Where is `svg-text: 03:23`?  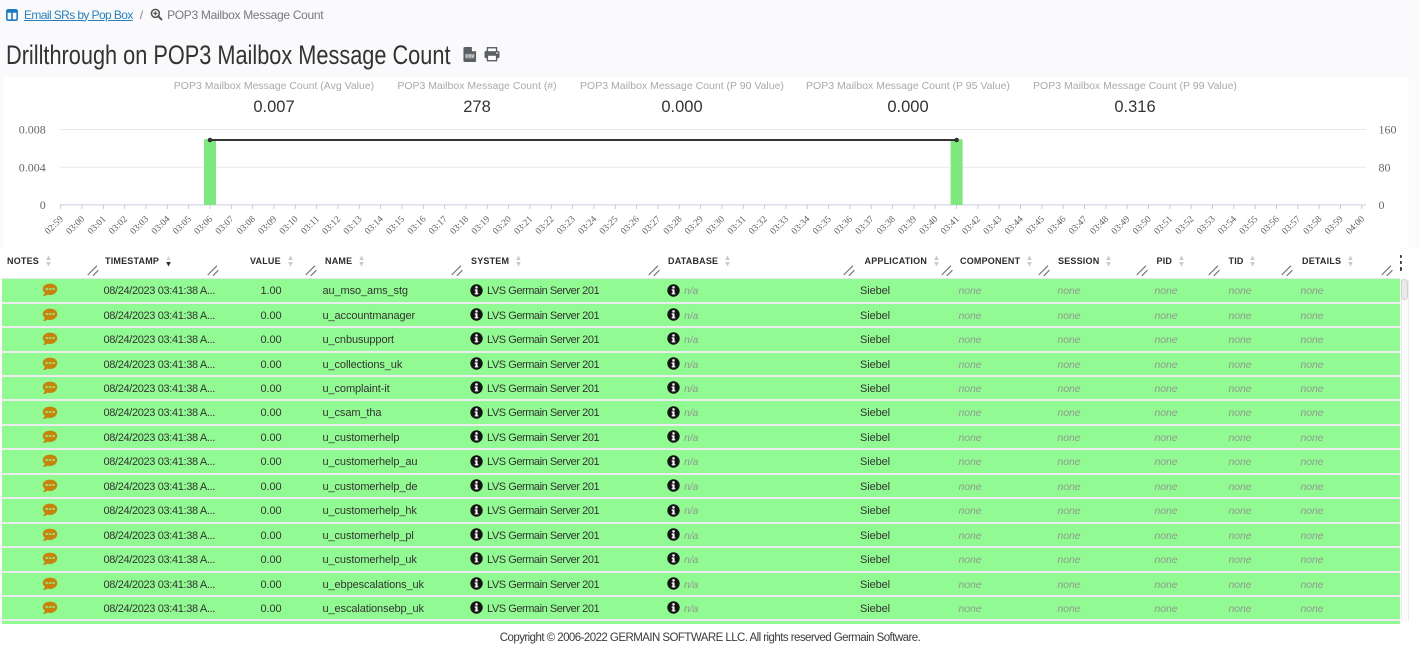 svg-text: 03:23 is located at coordinates (566, 225).